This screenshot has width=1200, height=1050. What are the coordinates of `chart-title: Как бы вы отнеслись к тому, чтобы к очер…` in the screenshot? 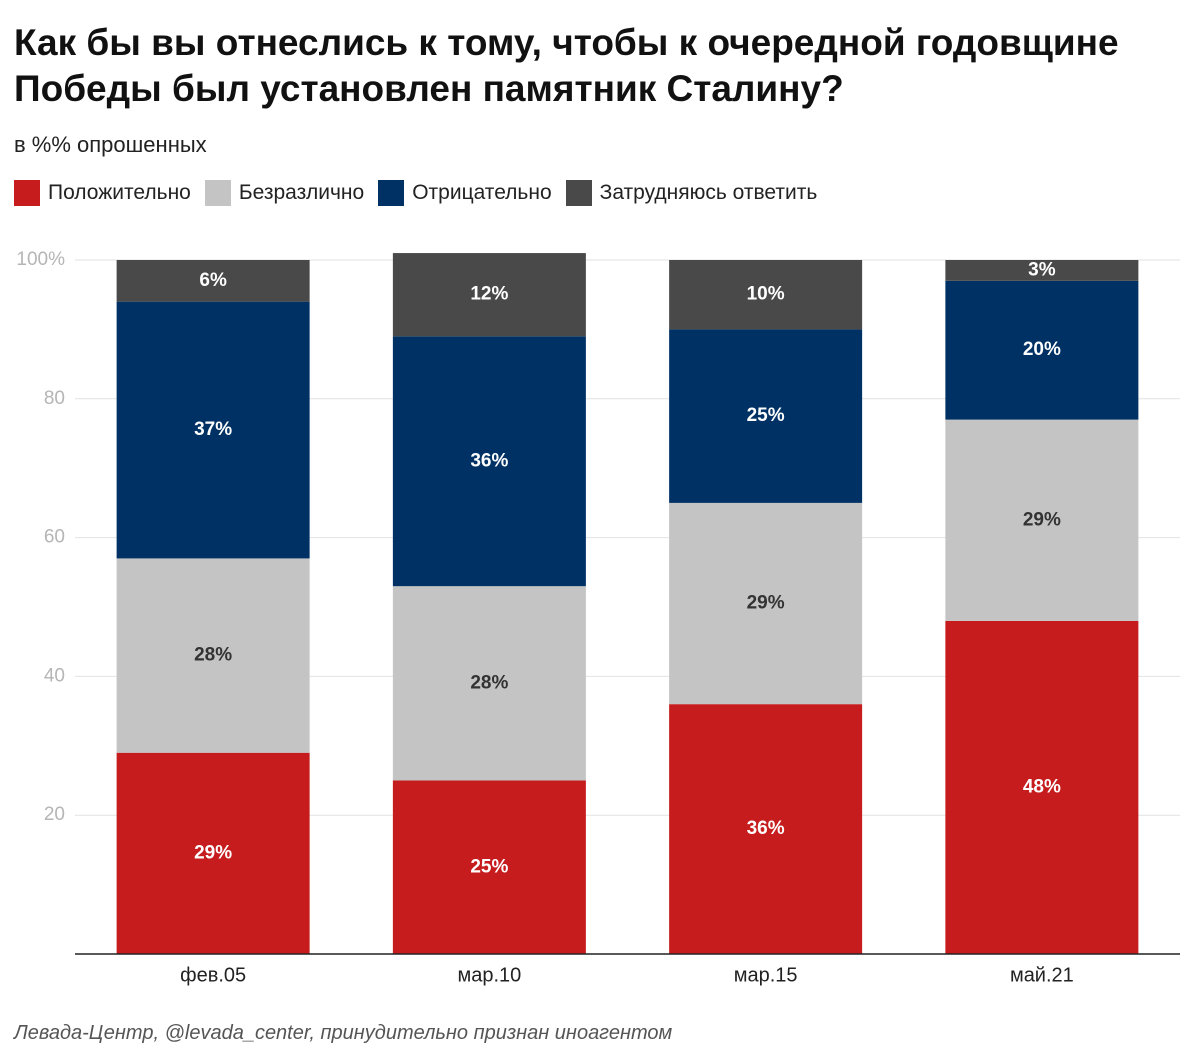 It's located at (566, 65).